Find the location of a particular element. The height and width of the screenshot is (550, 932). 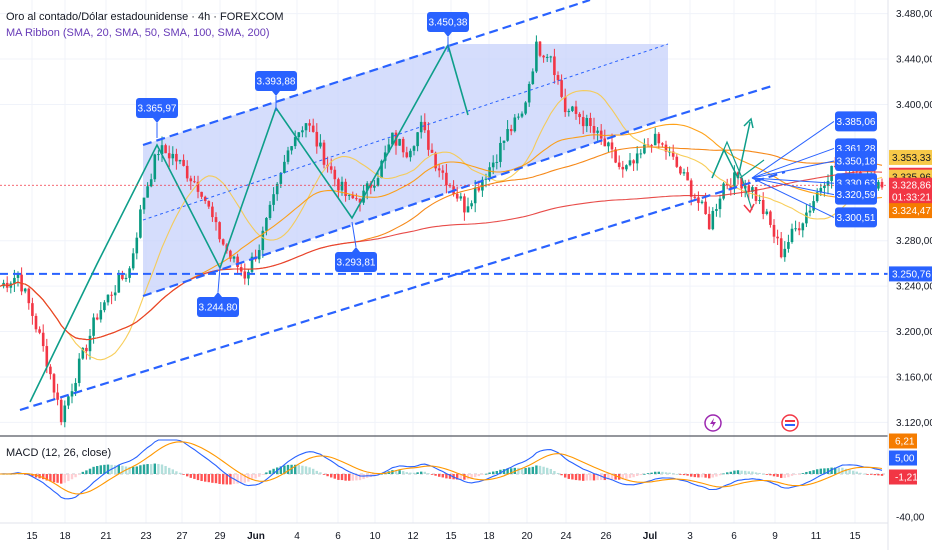

price-tag: 3.250,76 is located at coordinates (910, 274).